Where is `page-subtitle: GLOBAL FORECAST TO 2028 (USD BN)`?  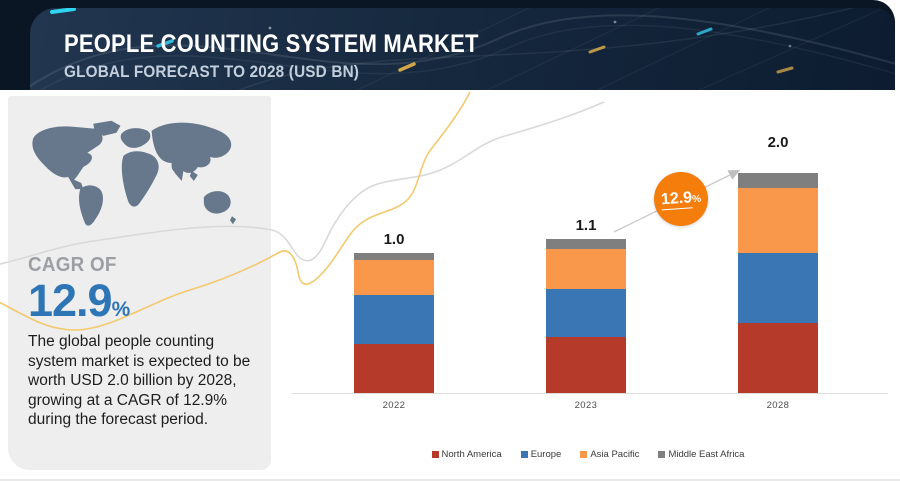 page-subtitle: GLOBAL FORECAST TO 2028 (USD BN) is located at coordinates (212, 71).